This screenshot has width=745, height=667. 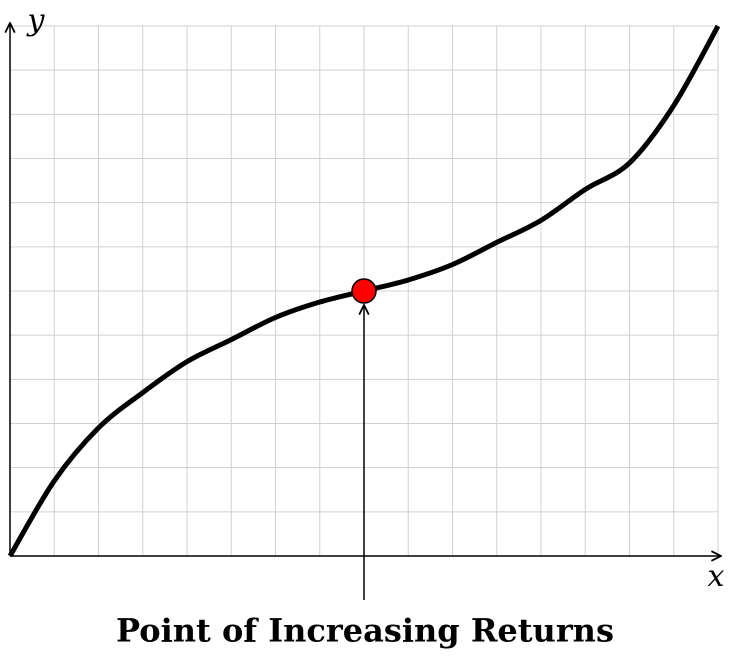 I want to click on y-axis-label: y, so click(x=36, y=20).